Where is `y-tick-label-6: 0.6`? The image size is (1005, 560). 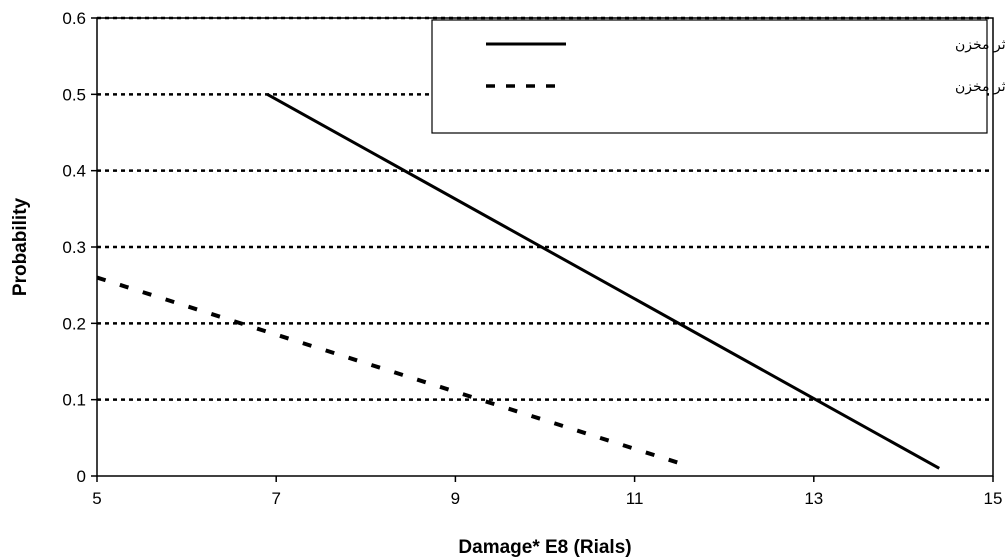 y-tick-label-6: 0.6 is located at coordinates (74, 18).